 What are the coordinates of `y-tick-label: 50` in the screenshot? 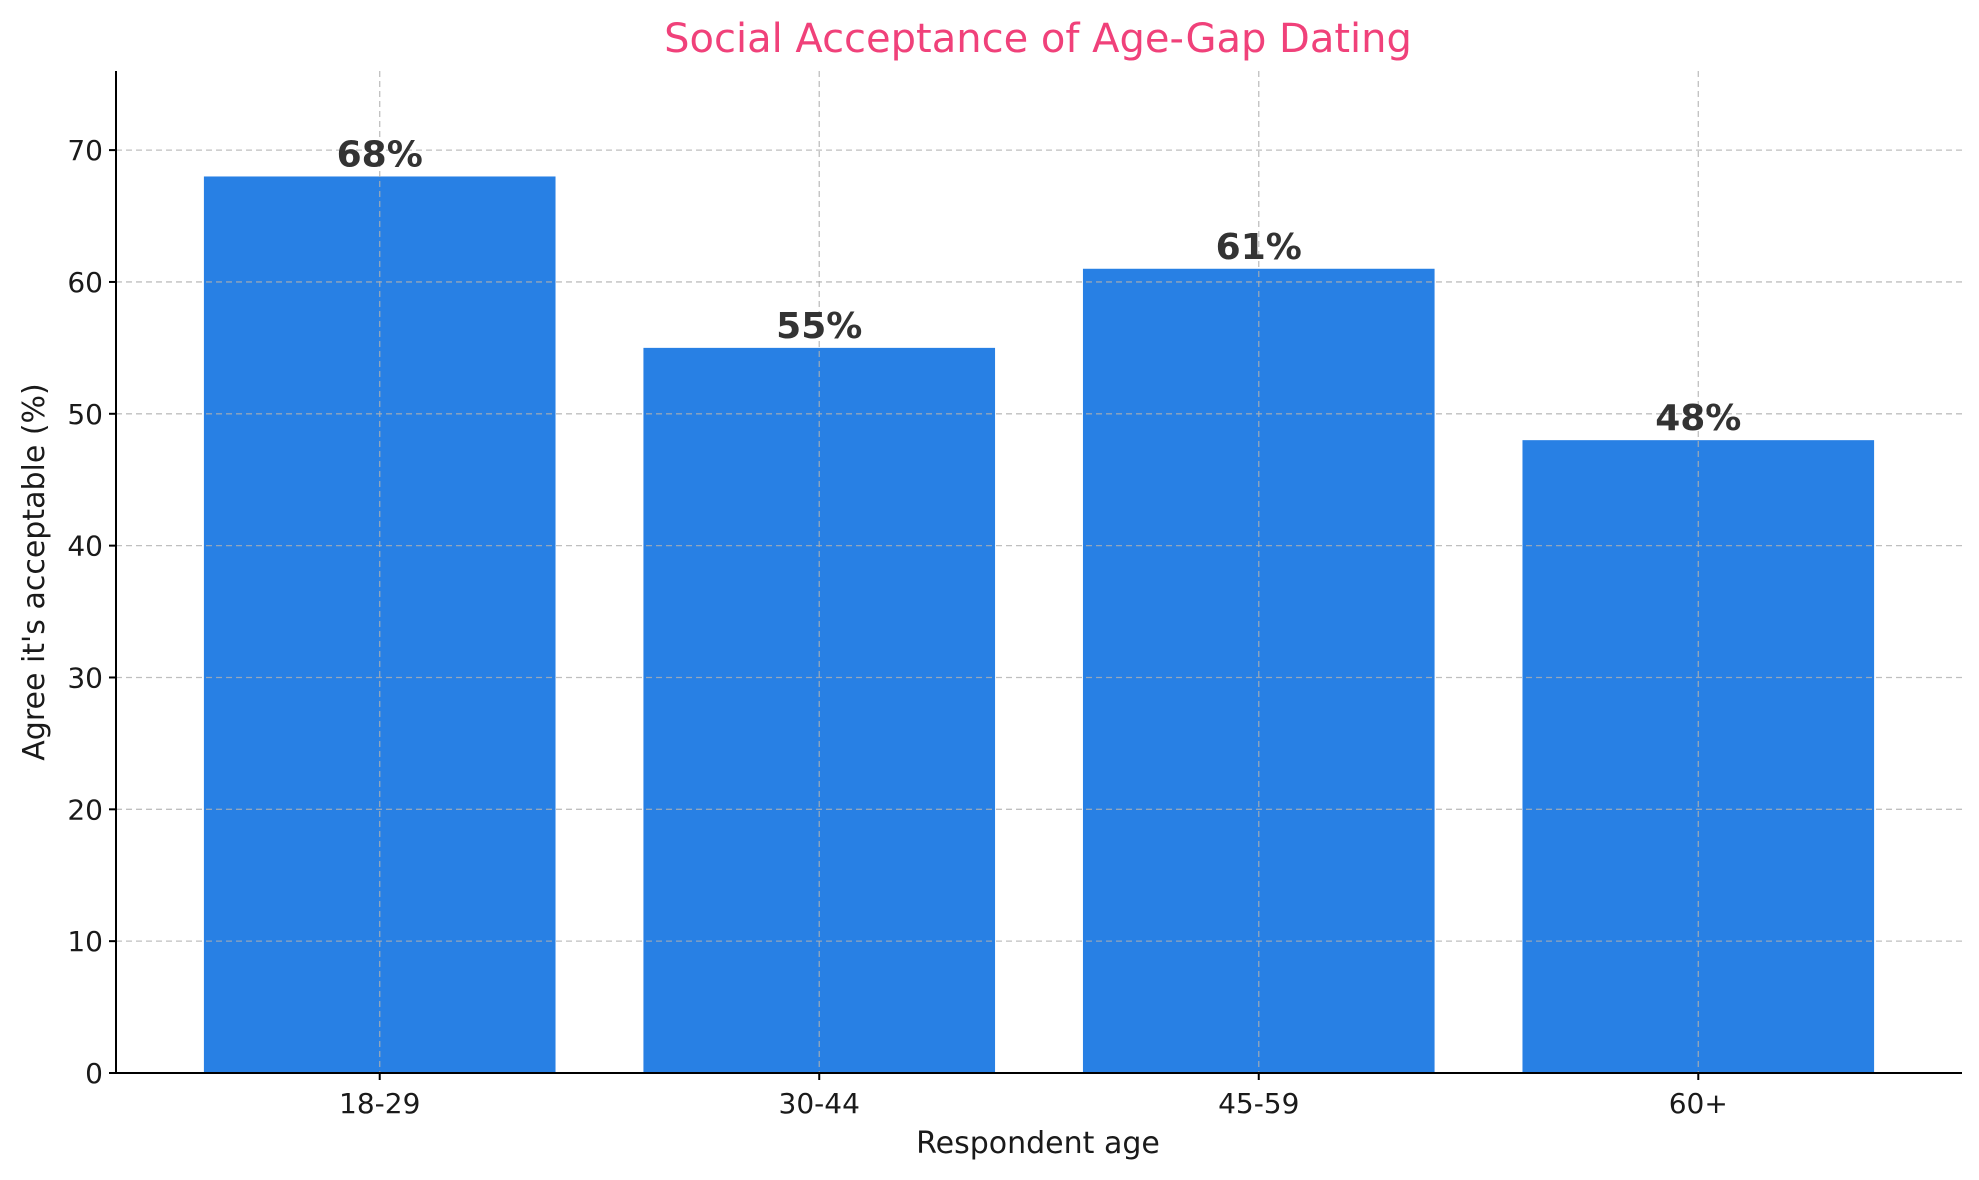 It's located at (85, 414).